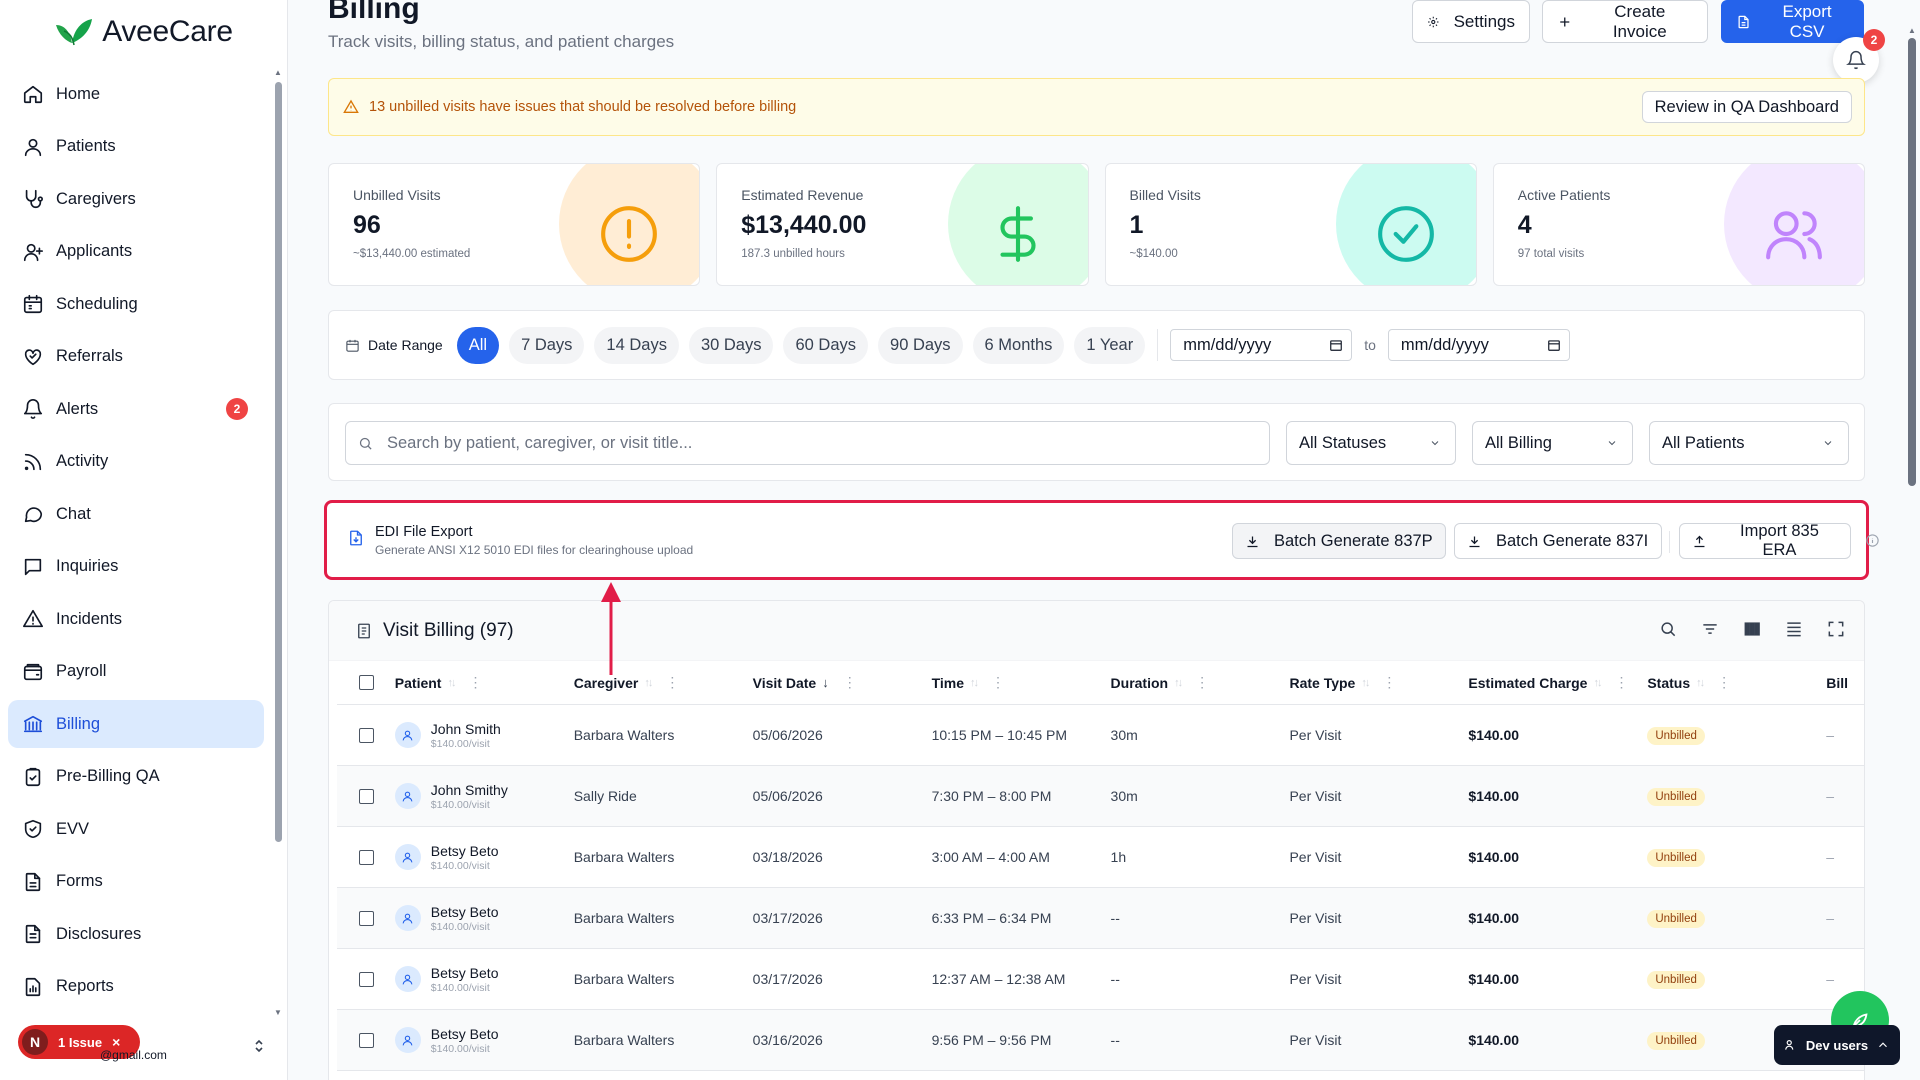 The height and width of the screenshot is (1080, 1920). Describe the element at coordinates (663, 682) in the screenshot. I see `column-header-caregiver: Caregiver ↑↓ ⋮` at that location.